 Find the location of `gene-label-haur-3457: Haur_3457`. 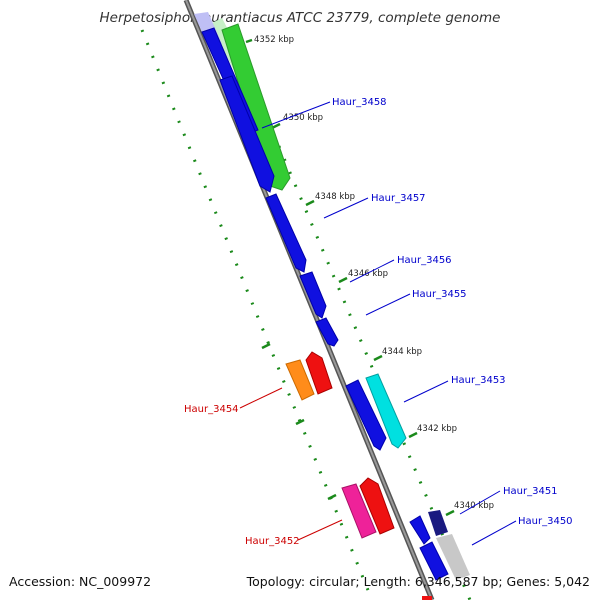

gene-label-haur-3457: Haur_3457 is located at coordinates (398, 198).